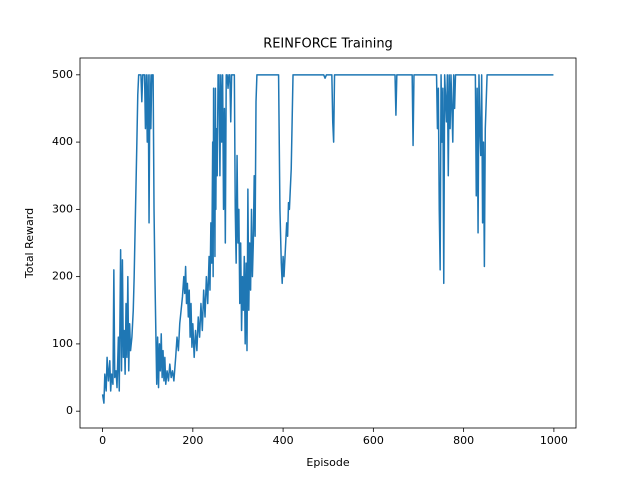  Describe the element at coordinates (62, 74) in the screenshot. I see `y-tick-label: 500` at that location.